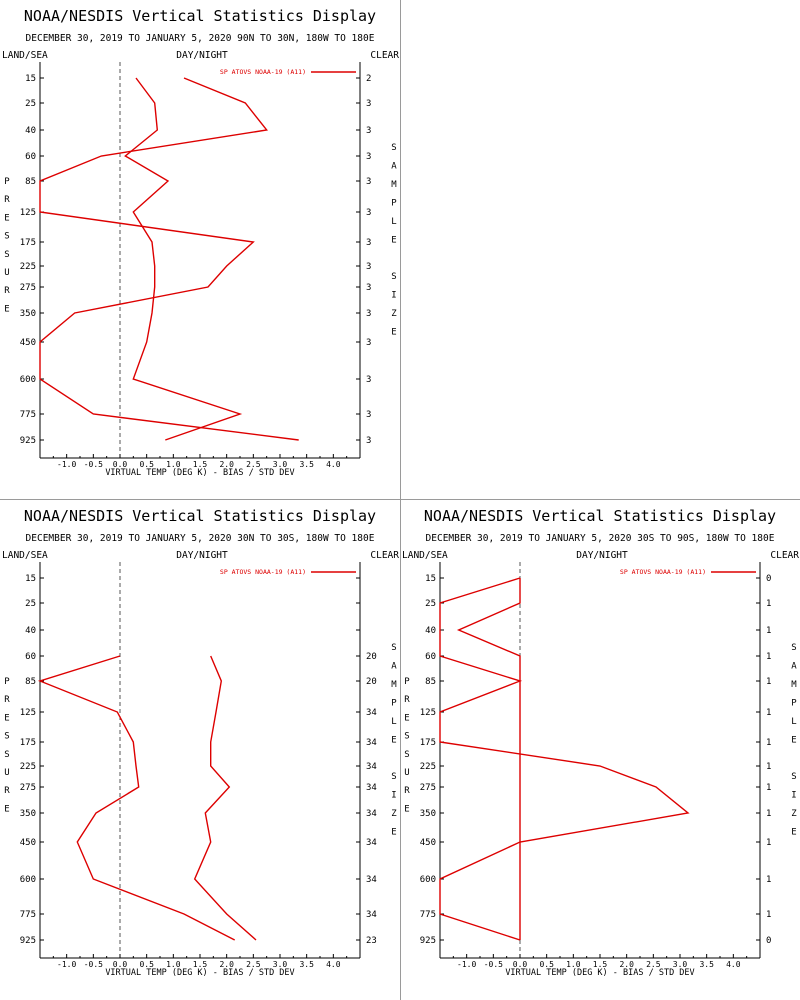  Describe the element at coordinates (428, 915) in the screenshot. I see `pressure-tick-label: 775` at that location.